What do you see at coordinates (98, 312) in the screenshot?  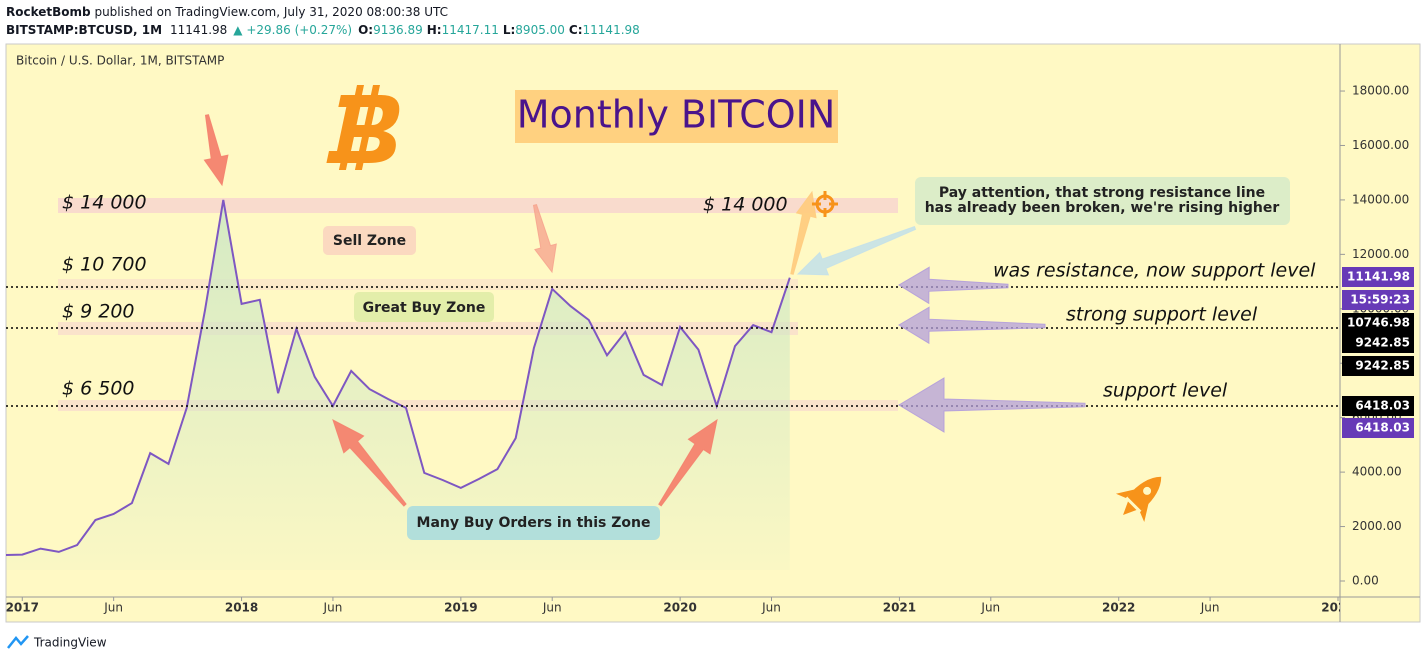 I see `level-label: $ 9 200` at bounding box center [98, 312].